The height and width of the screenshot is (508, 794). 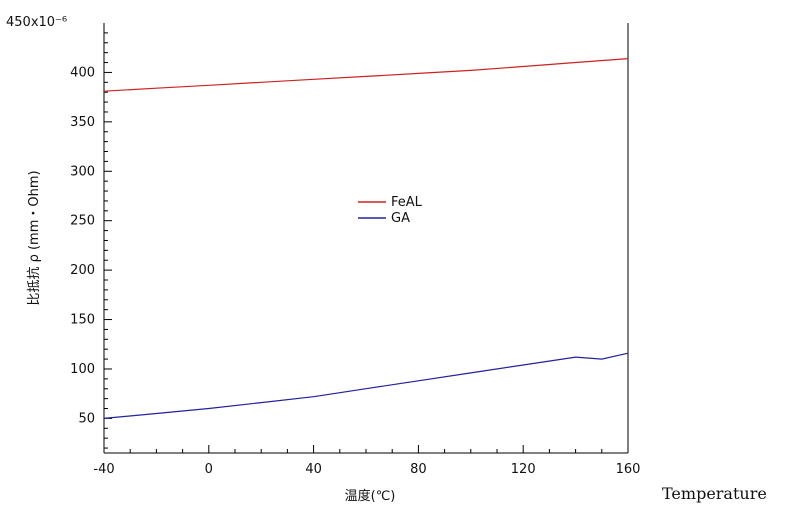 What do you see at coordinates (82, 221) in the screenshot?
I see `y-tick-label: 250` at bounding box center [82, 221].